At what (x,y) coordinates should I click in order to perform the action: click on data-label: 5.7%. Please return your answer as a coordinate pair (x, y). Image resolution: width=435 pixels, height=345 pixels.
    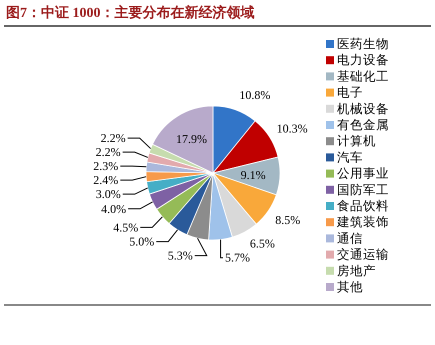
    Looking at the image, I should click on (237, 257).